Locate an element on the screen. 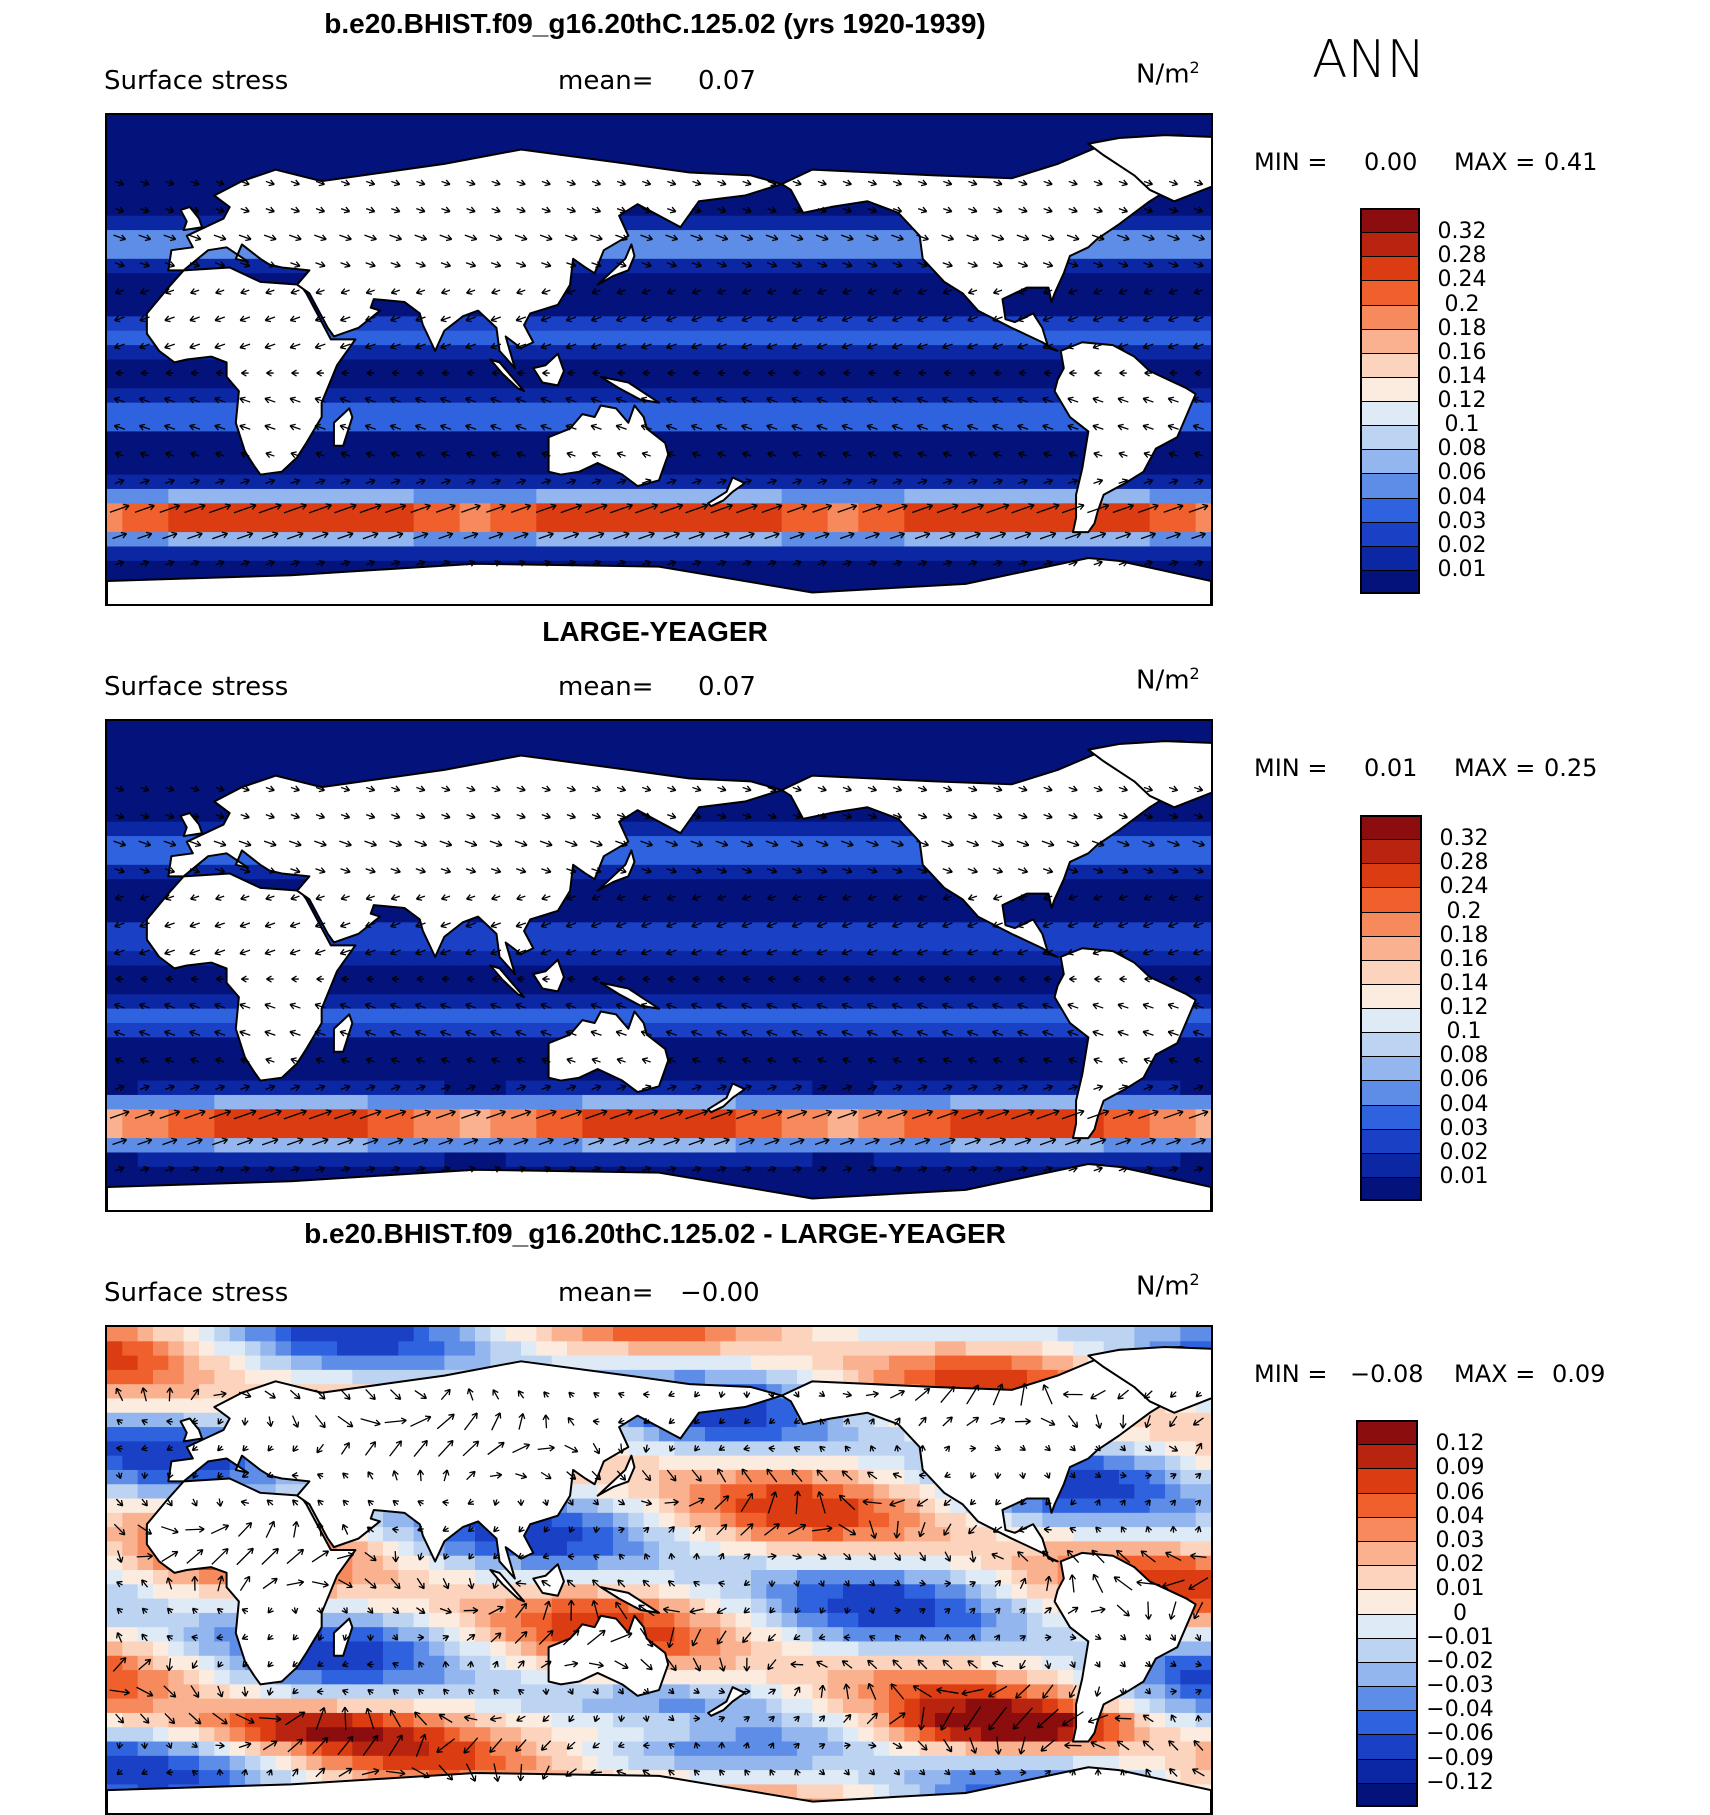 This screenshot has height=1815, width=1710. colorbar-tick-label: 0.12 is located at coordinates (1460, 1444).